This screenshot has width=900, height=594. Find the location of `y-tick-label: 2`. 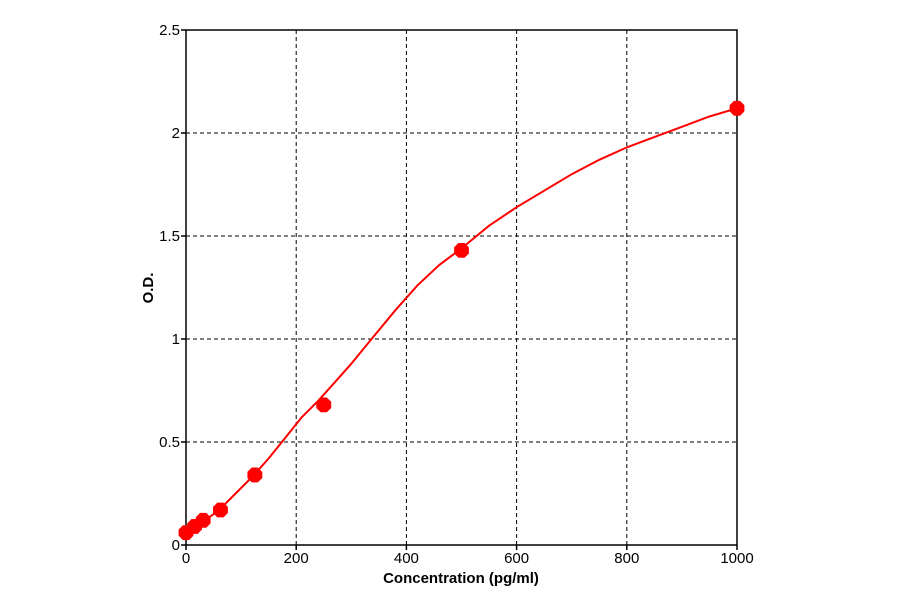

y-tick-label: 2 is located at coordinates (176, 133).